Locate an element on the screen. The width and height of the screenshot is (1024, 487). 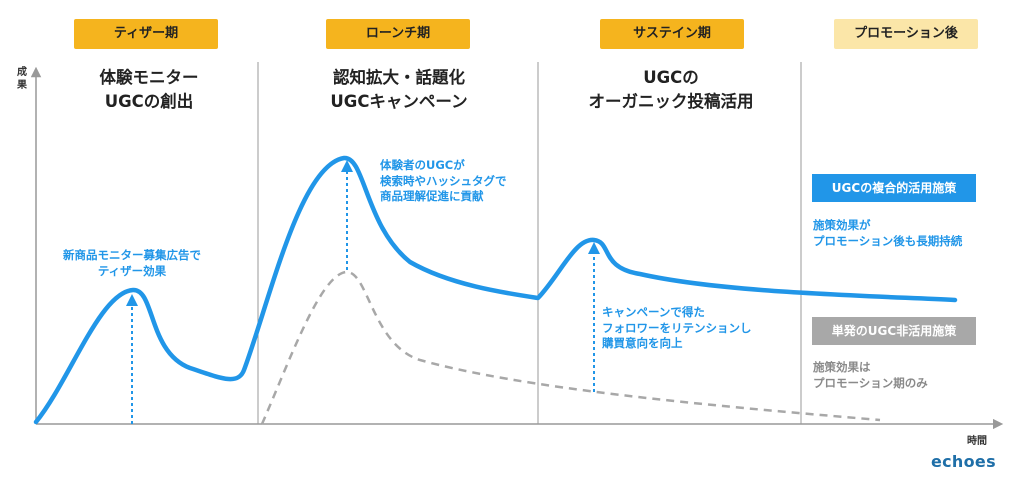
launch-note: 体験者のUGCが 検索時やハッシュタグで 商品理解促進に貢献 is located at coordinates (443, 180).